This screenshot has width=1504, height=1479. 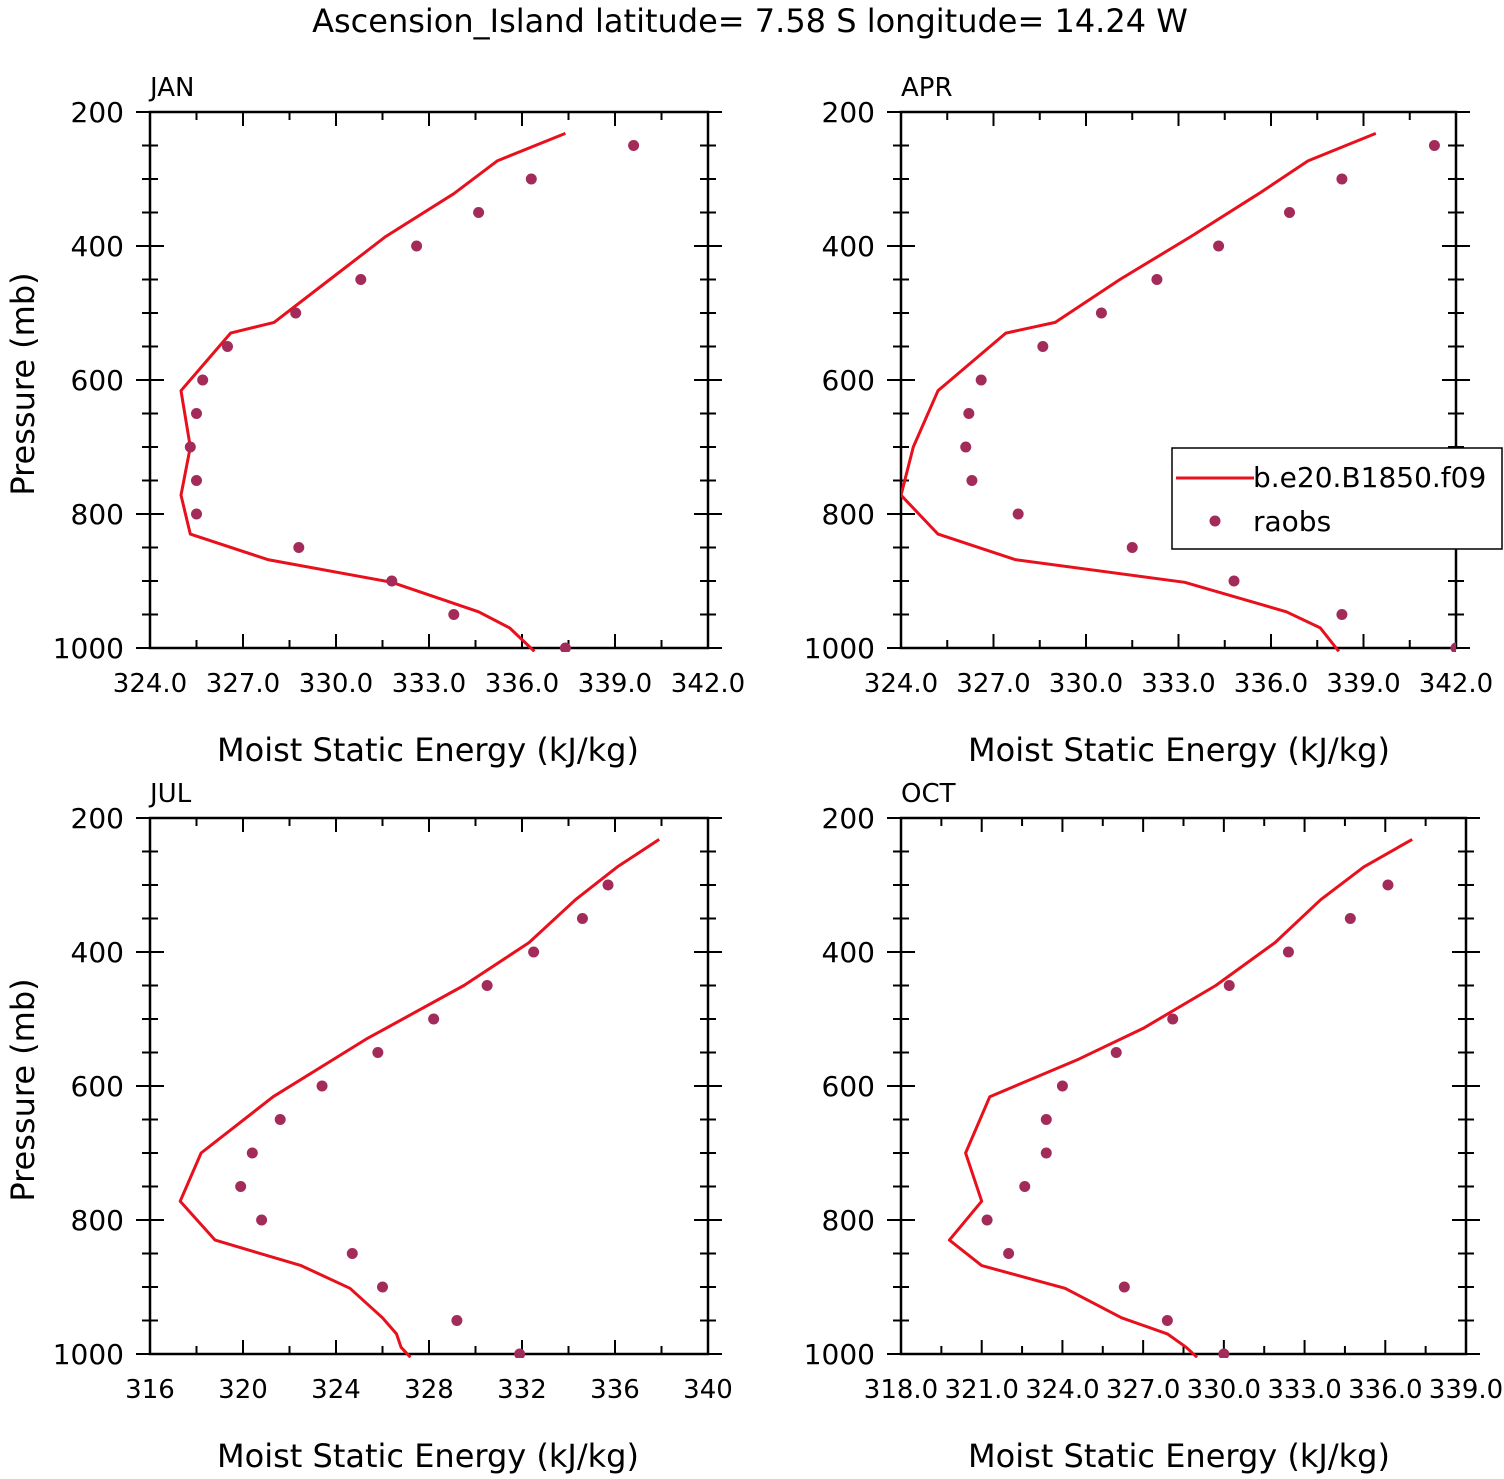 What do you see at coordinates (429, 1390) in the screenshot?
I see `x-tick-label: 328` at bounding box center [429, 1390].